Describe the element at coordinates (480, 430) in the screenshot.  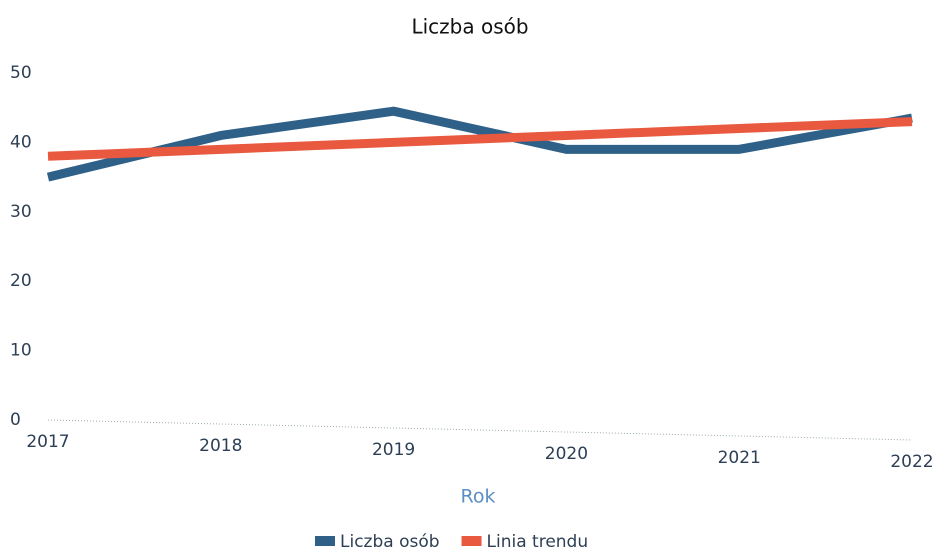
I see `x-axis-line` at that location.